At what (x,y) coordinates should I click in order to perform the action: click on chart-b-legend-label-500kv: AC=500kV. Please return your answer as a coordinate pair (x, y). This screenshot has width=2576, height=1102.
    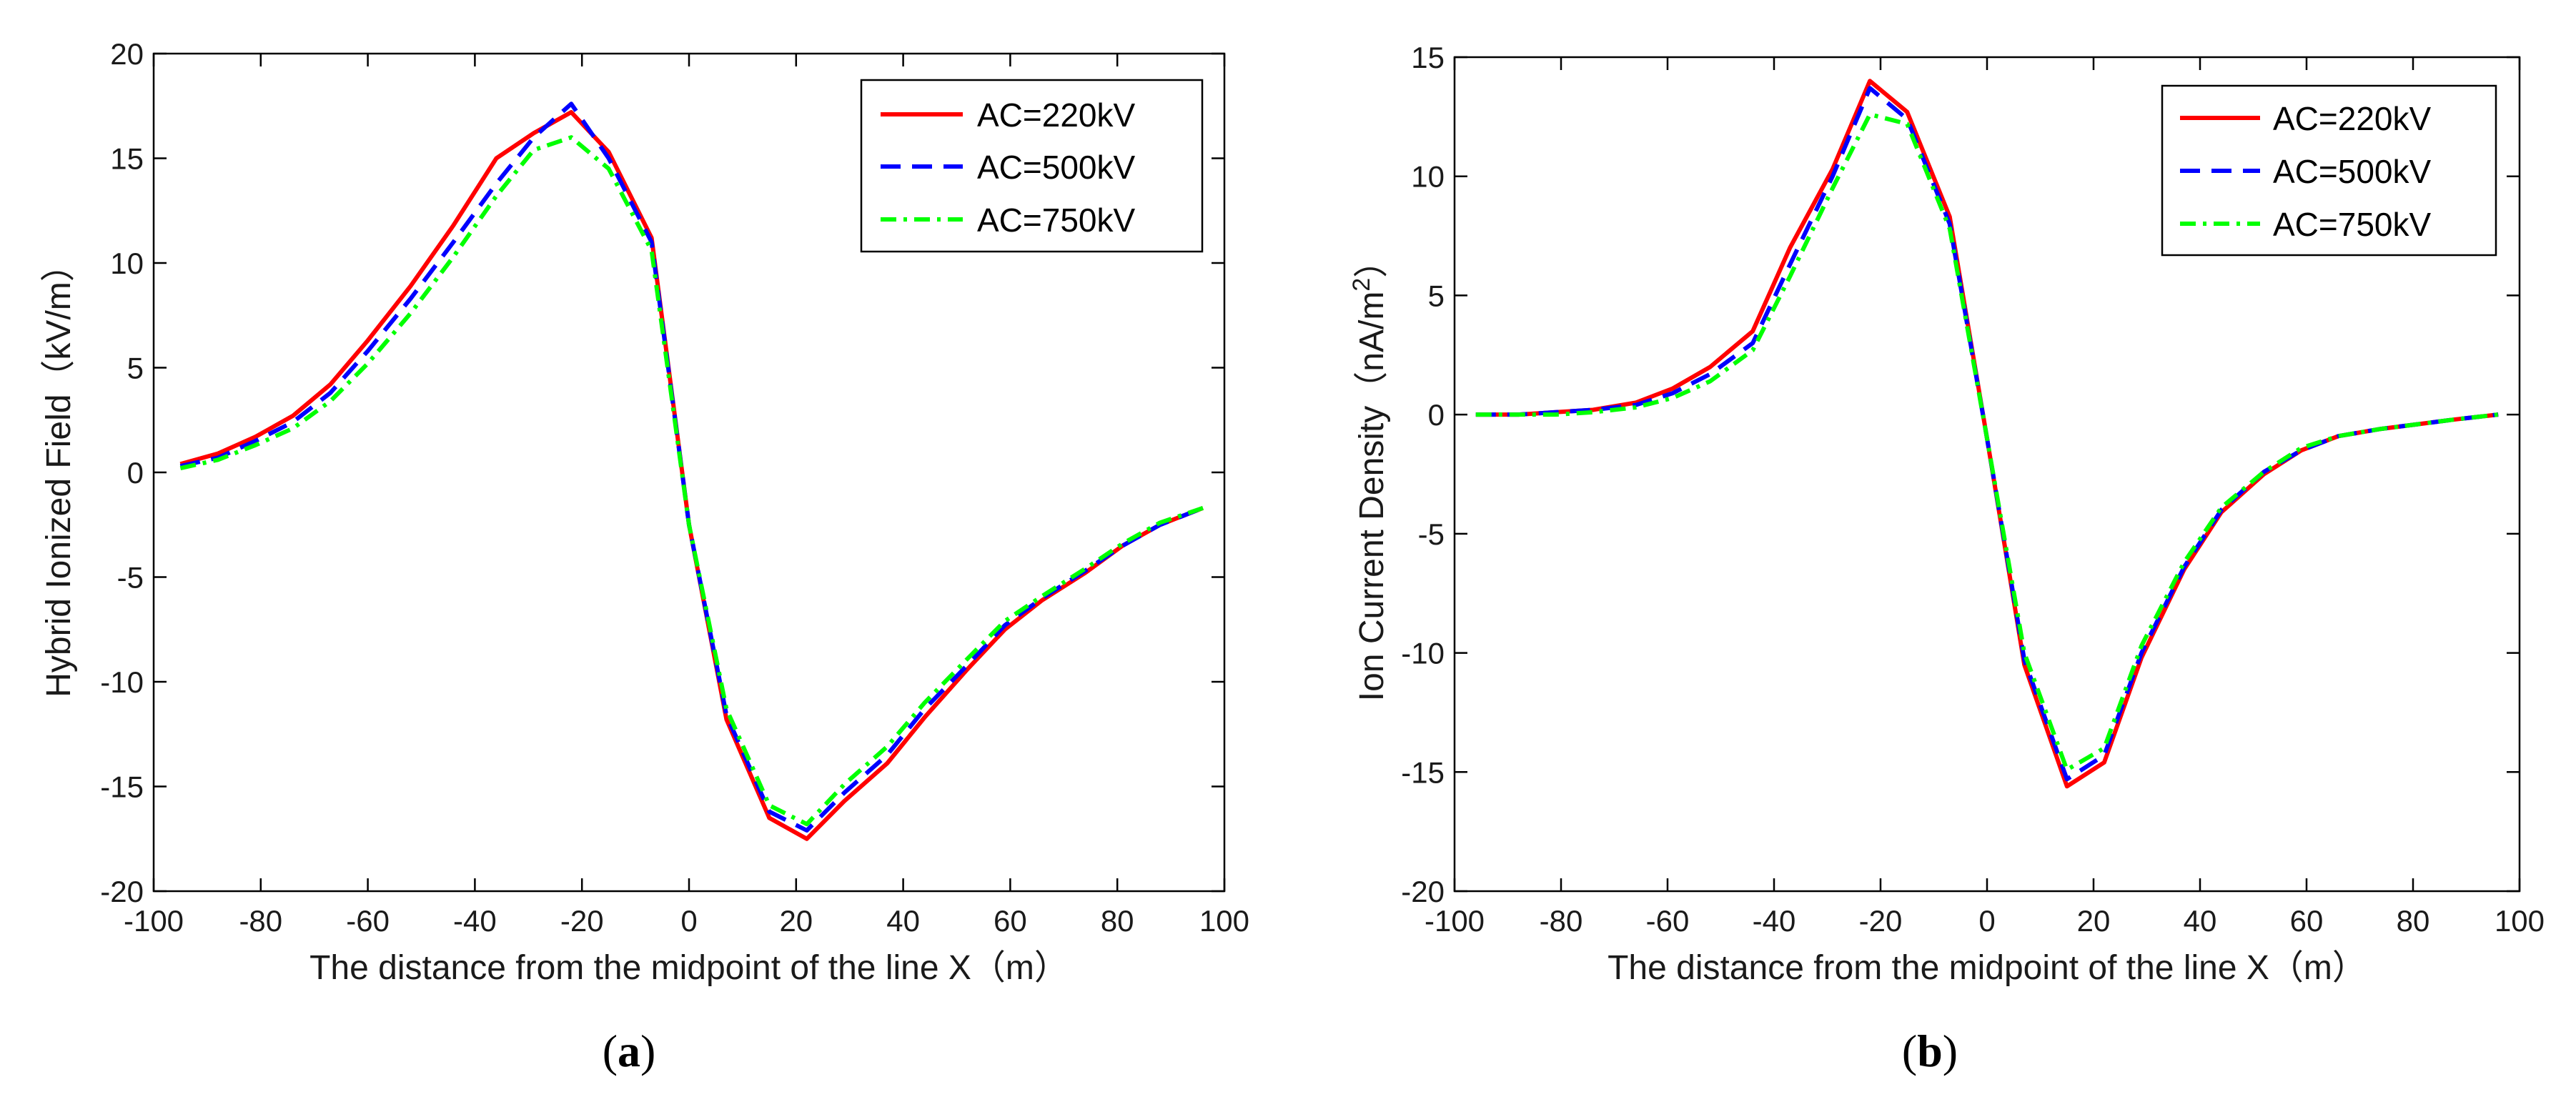
    Looking at the image, I should click on (2352, 172).